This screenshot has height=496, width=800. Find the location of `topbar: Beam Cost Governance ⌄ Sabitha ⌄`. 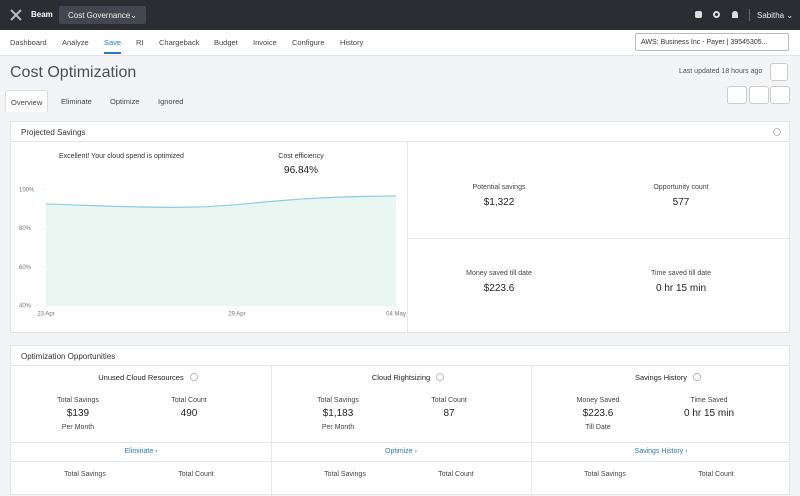

topbar: Beam Cost Governance ⌄ Sabitha ⌄ is located at coordinates (400, 15).